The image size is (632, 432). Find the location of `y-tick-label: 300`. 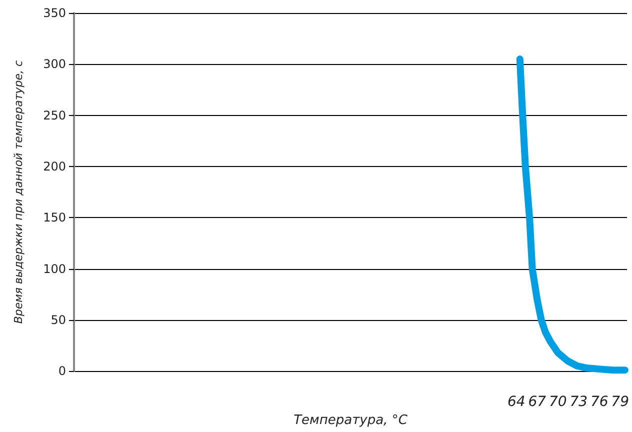

y-tick-label: 300 is located at coordinates (54, 64).